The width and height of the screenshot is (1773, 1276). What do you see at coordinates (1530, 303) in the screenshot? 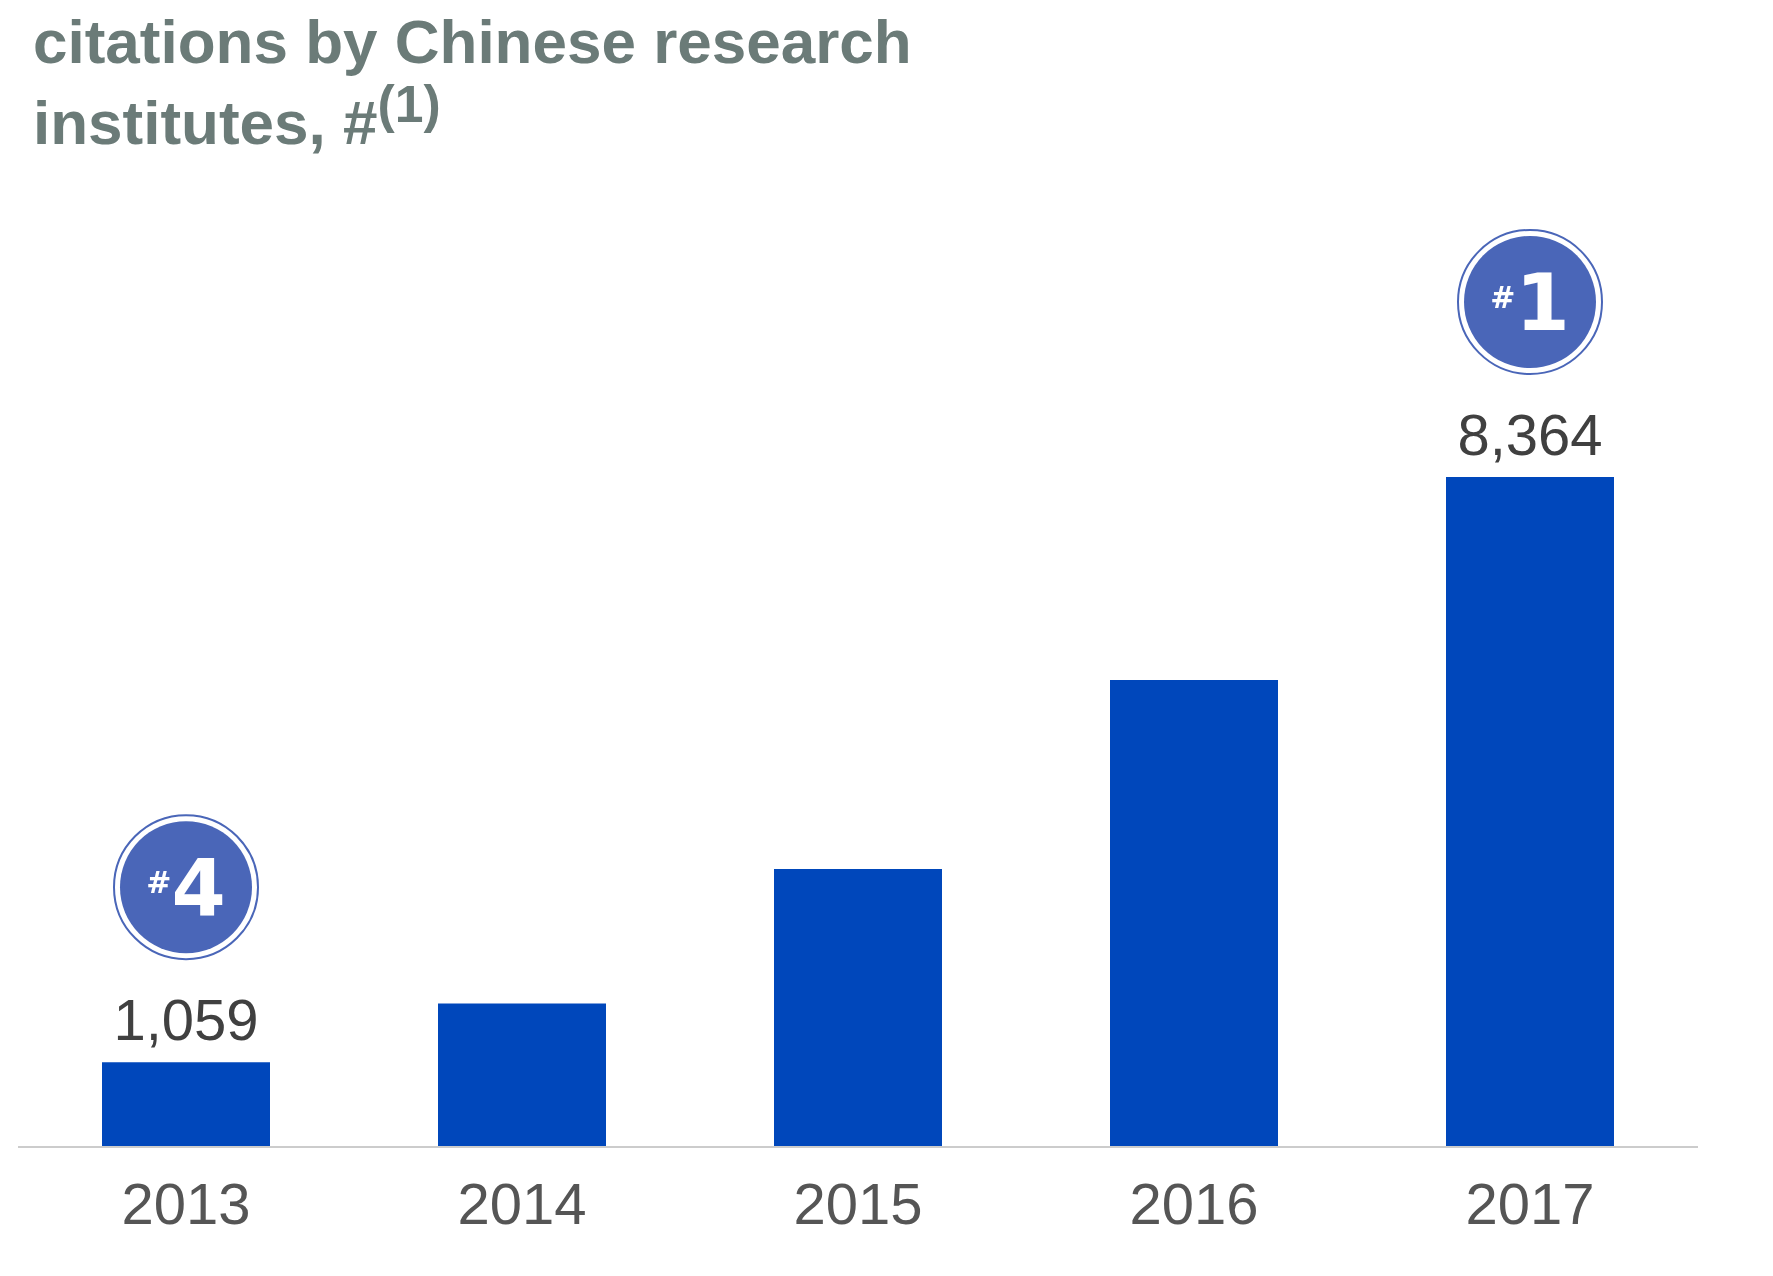
I see `text: #1` at bounding box center [1530, 303].